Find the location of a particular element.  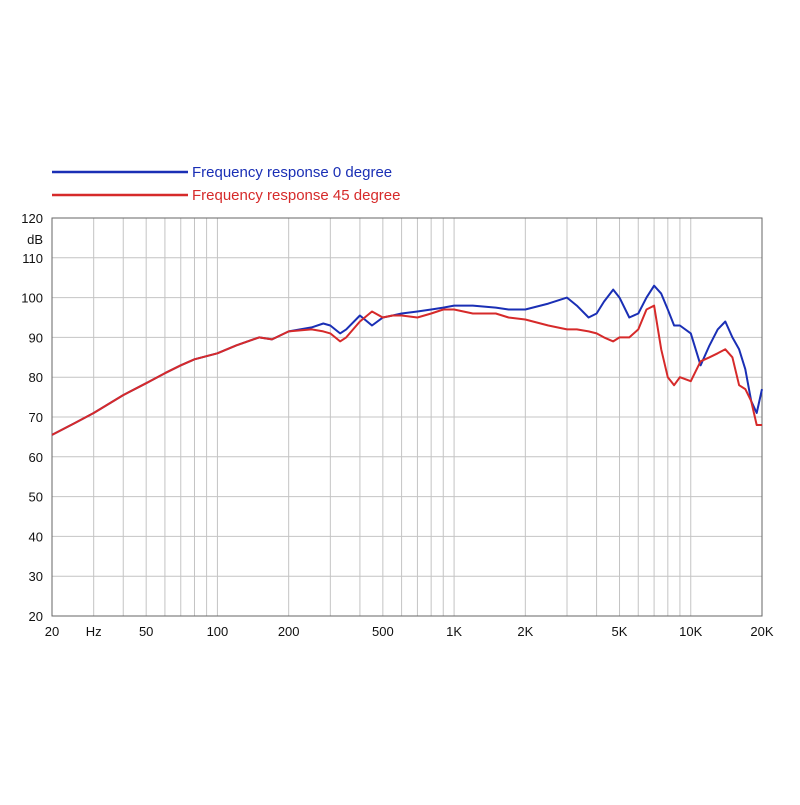

legend-label-0deg: Frequency response 0 degree is located at coordinates (292, 172).